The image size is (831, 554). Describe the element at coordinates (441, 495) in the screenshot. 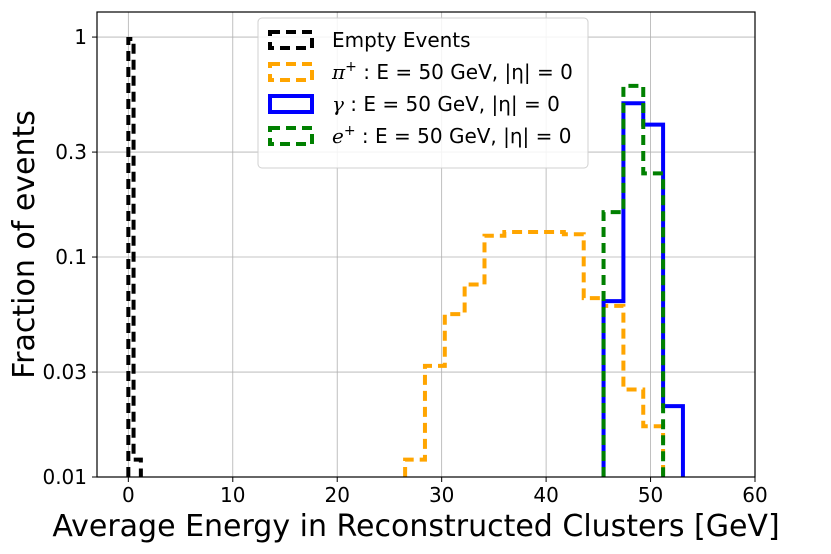

I see `x-tick-label: 30` at that location.